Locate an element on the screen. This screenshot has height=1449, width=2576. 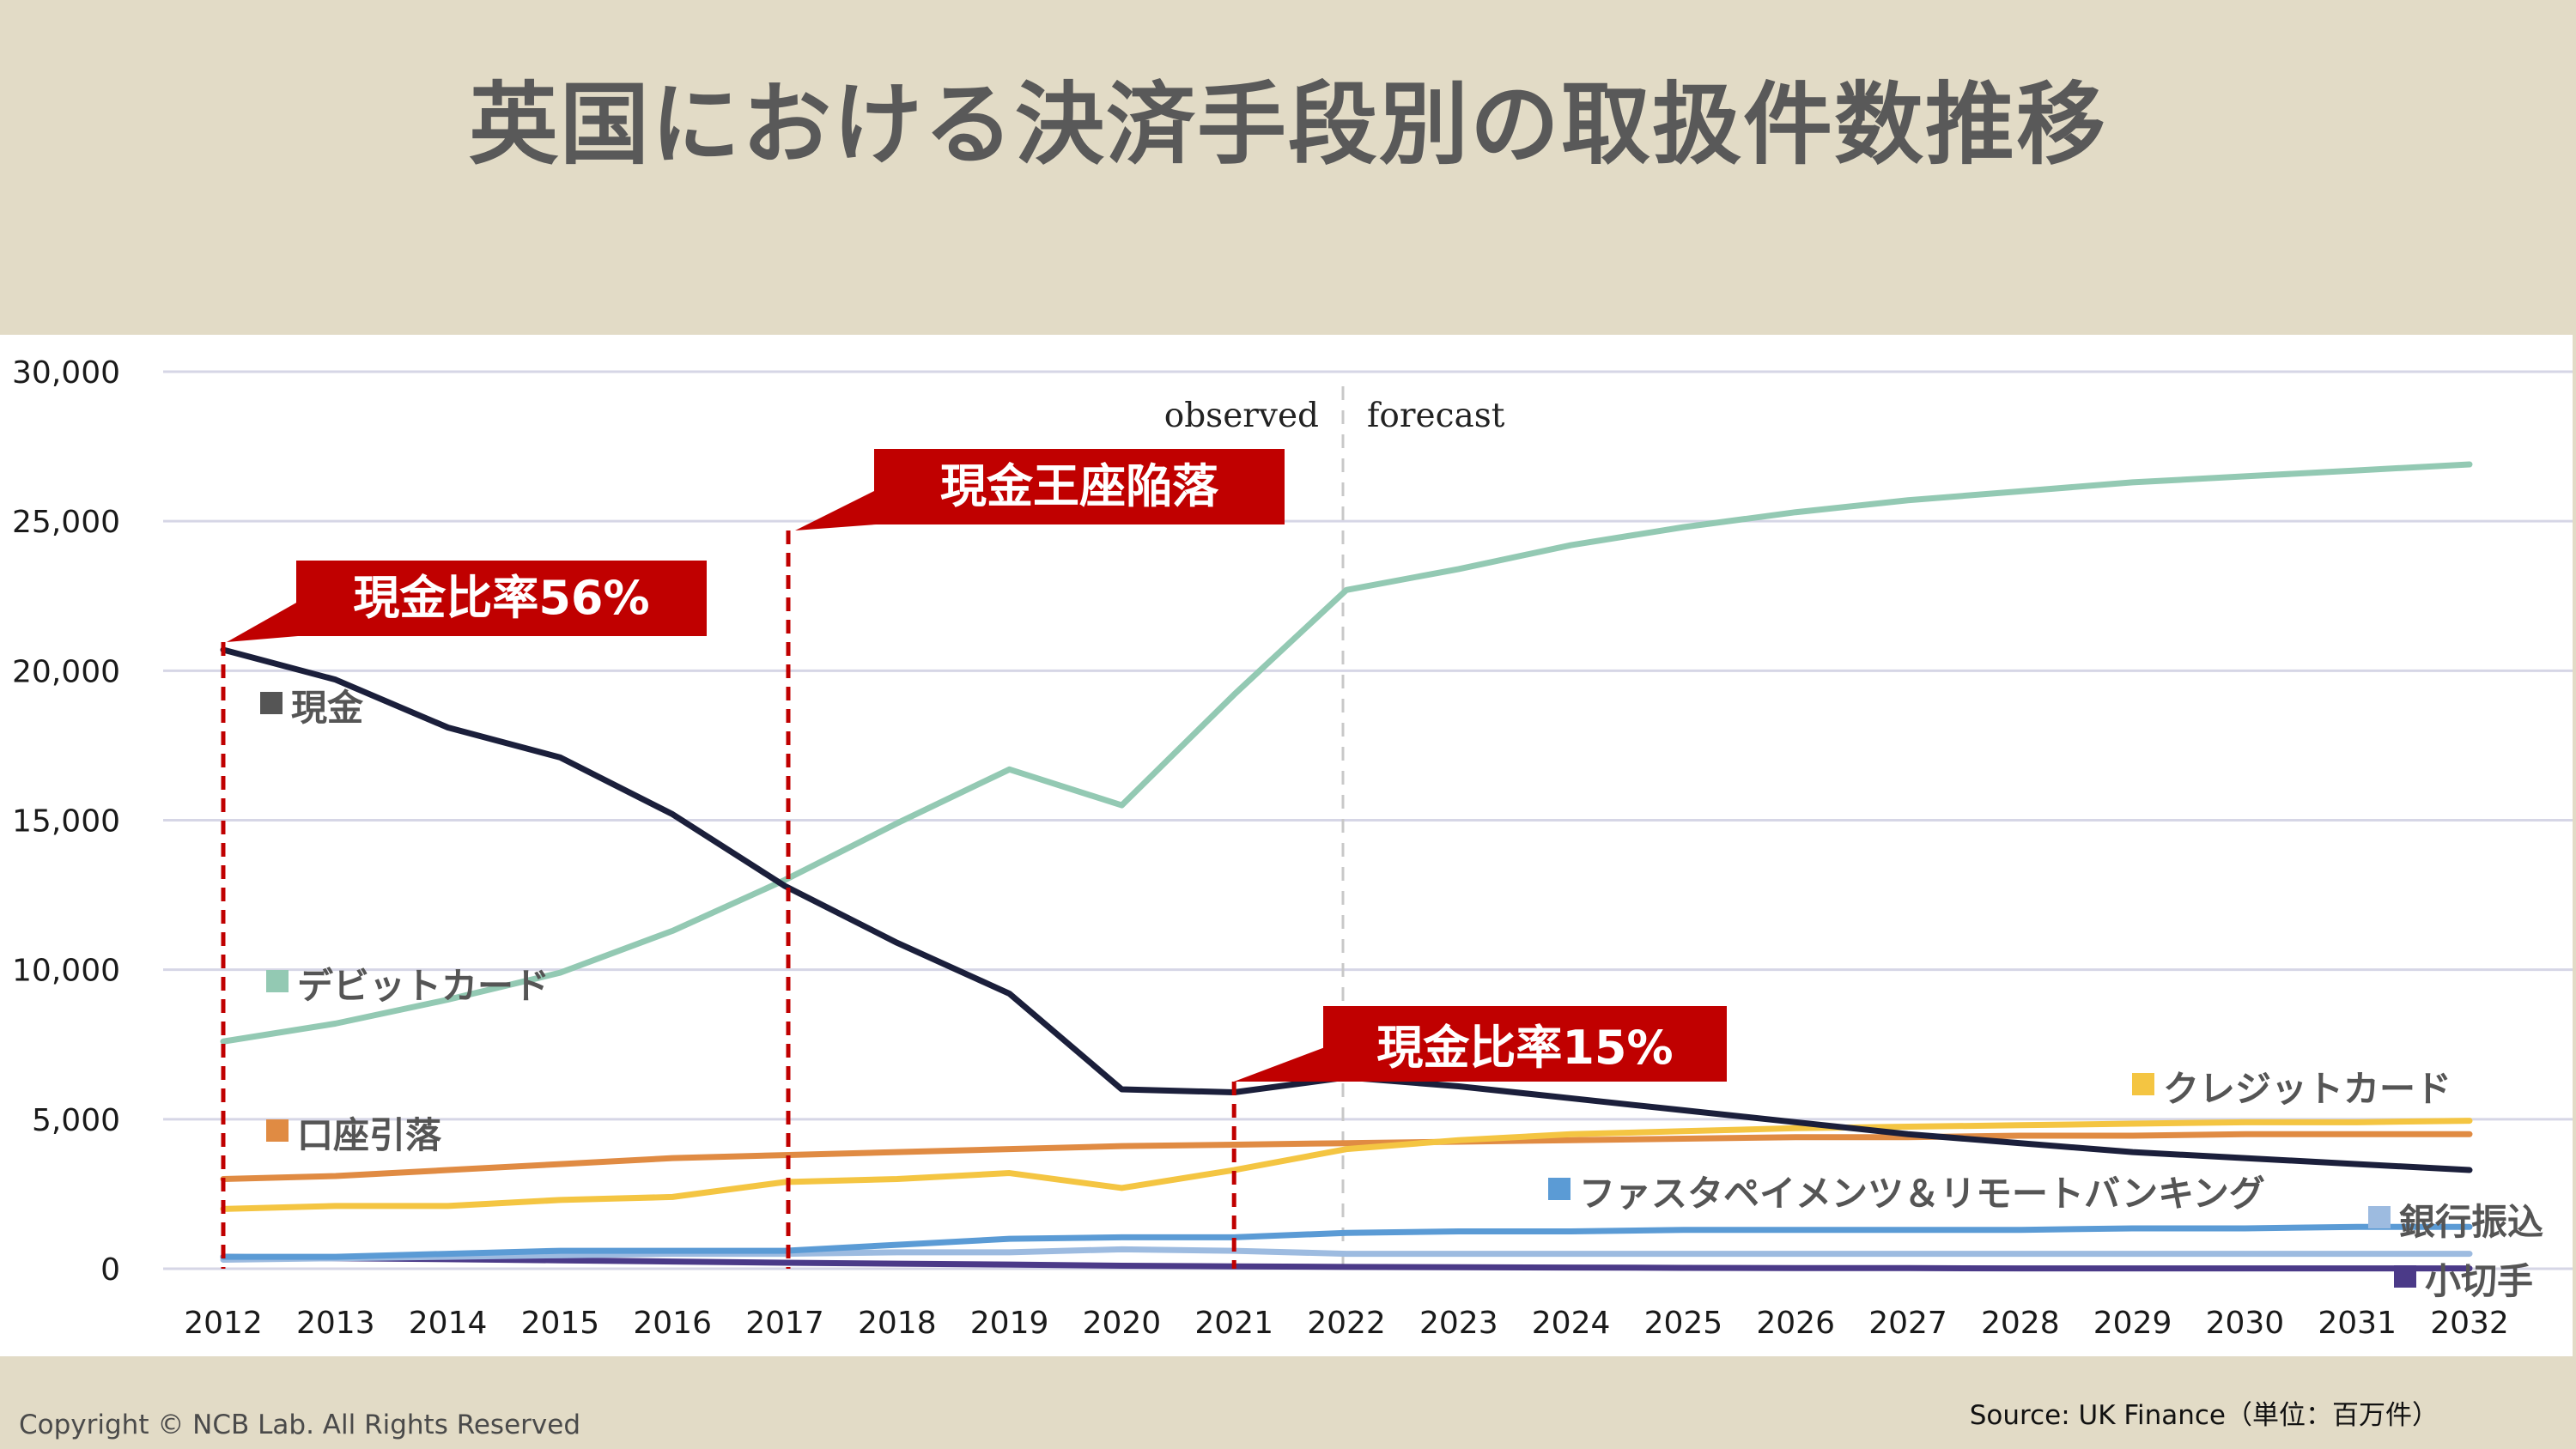
y-tick-label: 30,000 is located at coordinates (66, 373).